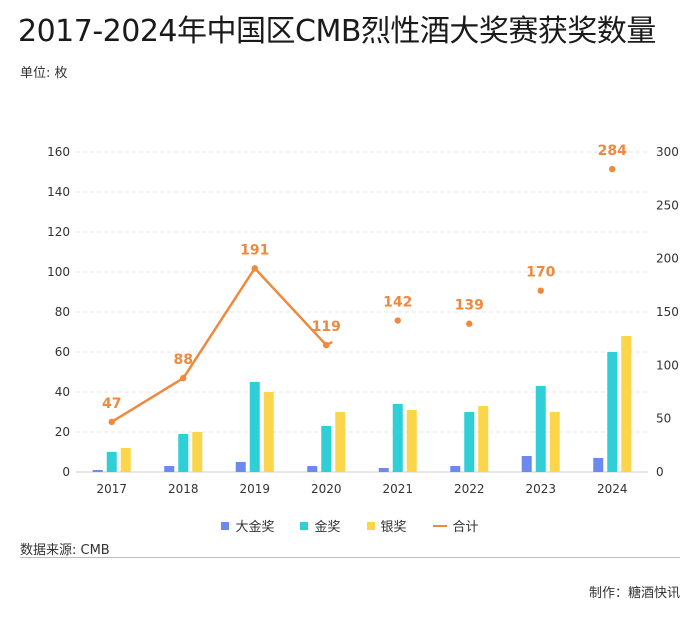 The image size is (700, 622). Describe the element at coordinates (469, 489) in the screenshot. I see `x-tick-label: 2022` at that location.